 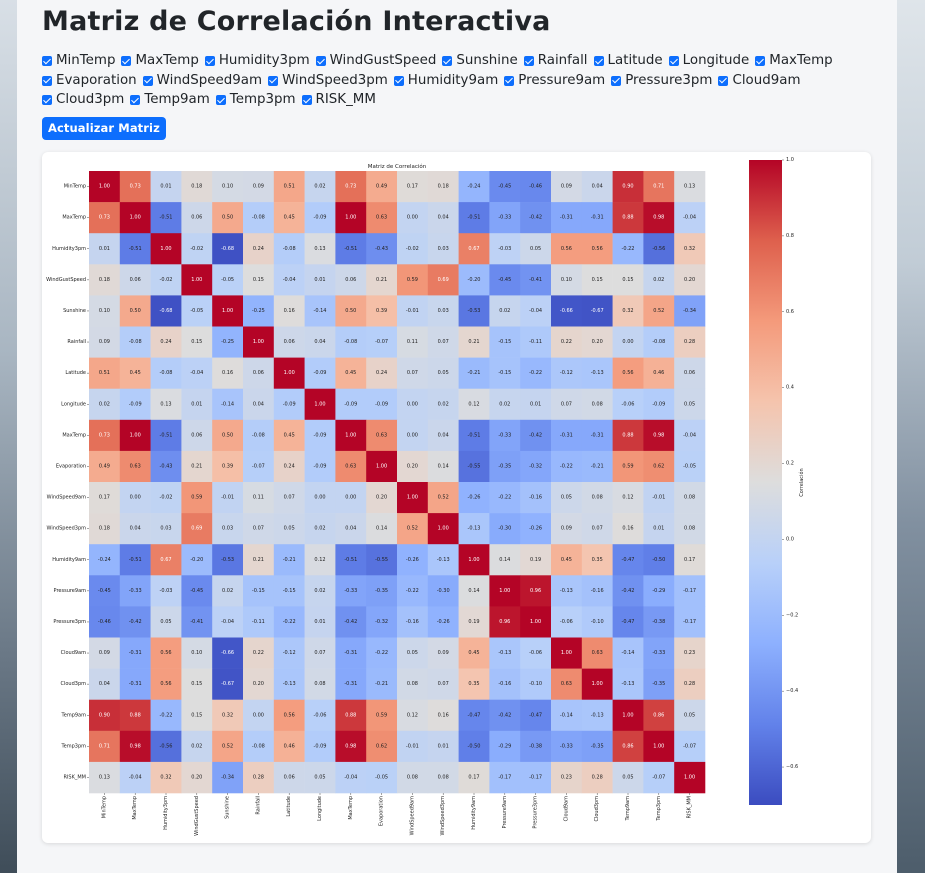 I want to click on row-tick-label: Pressure9am, so click(x=70, y=591).